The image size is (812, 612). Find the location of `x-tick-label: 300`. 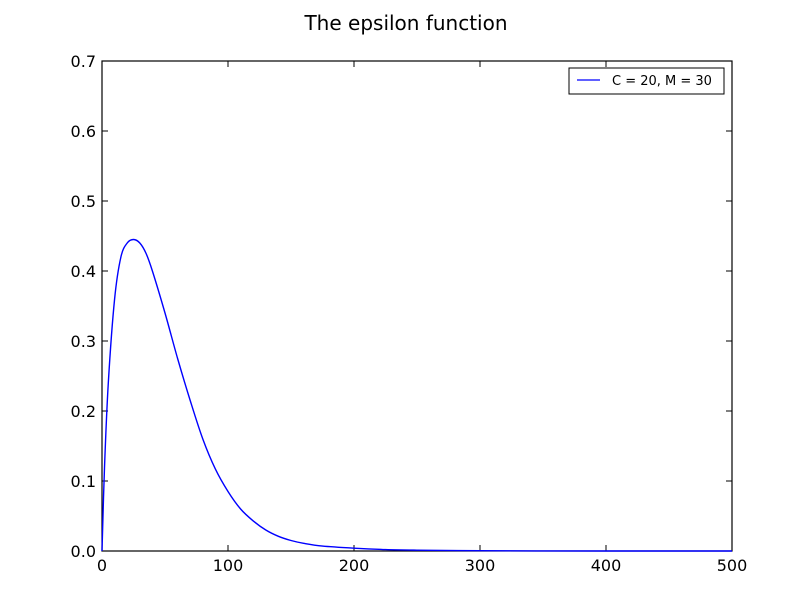

x-tick-label: 300 is located at coordinates (480, 565).